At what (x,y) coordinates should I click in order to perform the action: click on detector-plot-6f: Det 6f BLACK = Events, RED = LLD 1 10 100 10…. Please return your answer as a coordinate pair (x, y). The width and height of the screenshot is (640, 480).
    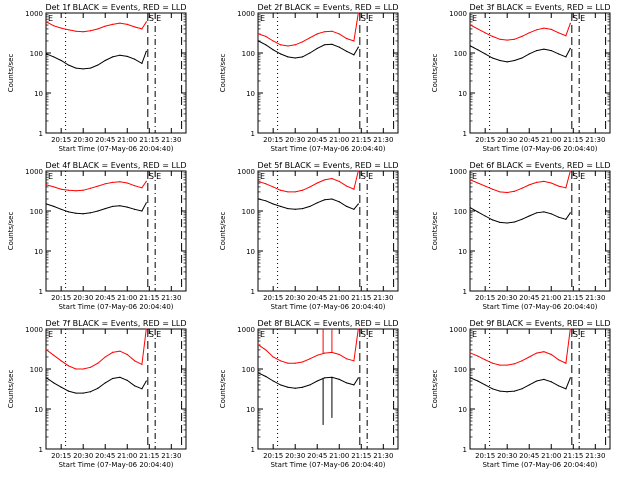
    Looking at the image, I should click on (521, 236).